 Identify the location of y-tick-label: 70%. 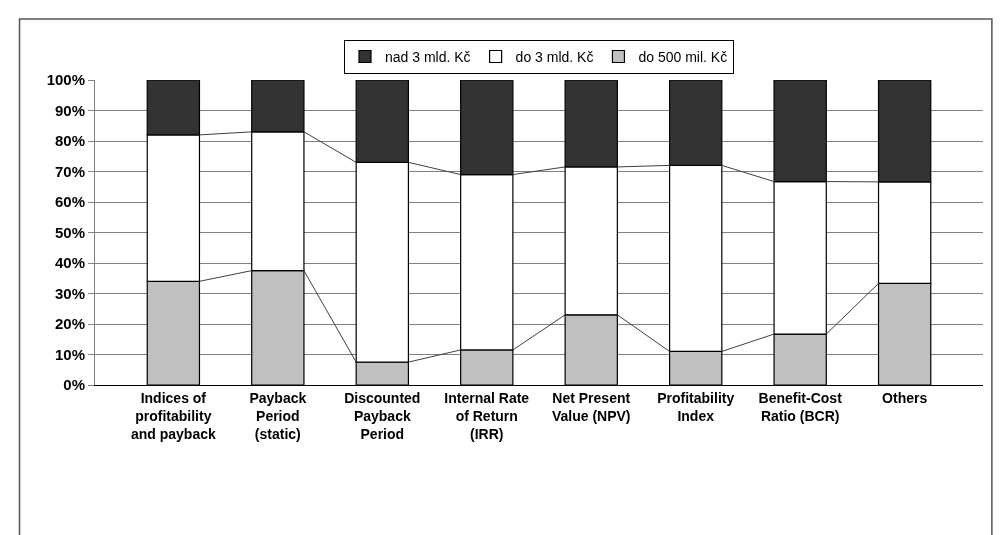
(69, 171).